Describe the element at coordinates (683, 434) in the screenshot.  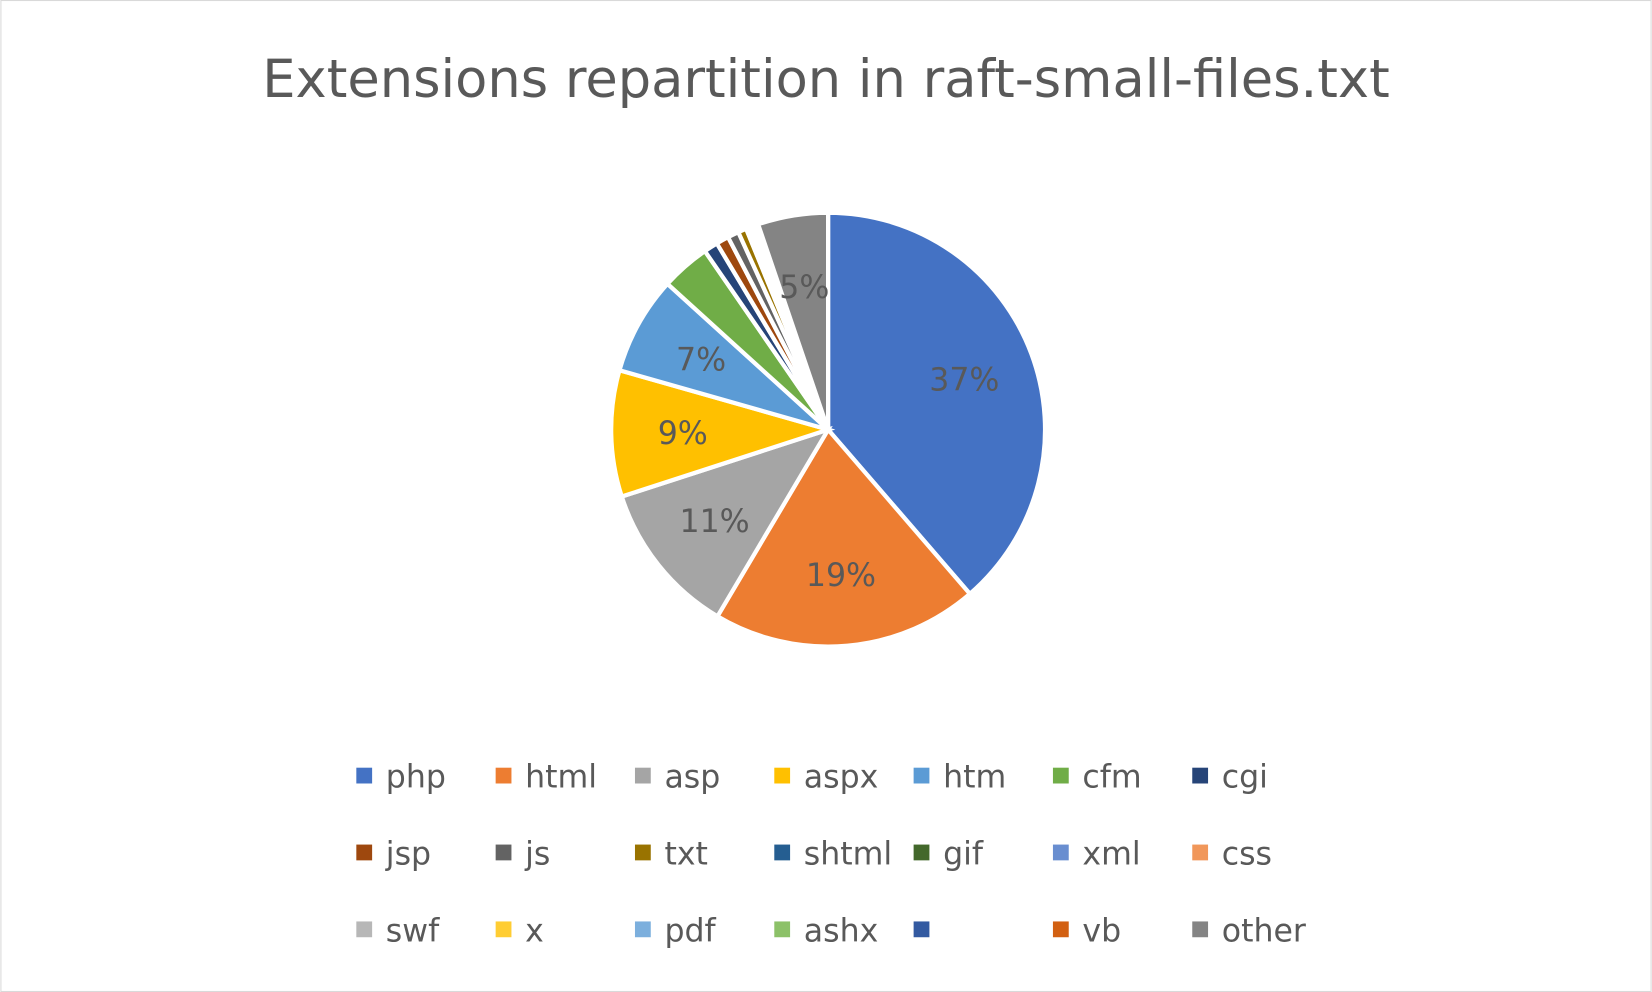
I see `data-label-aspx: 9%` at that location.